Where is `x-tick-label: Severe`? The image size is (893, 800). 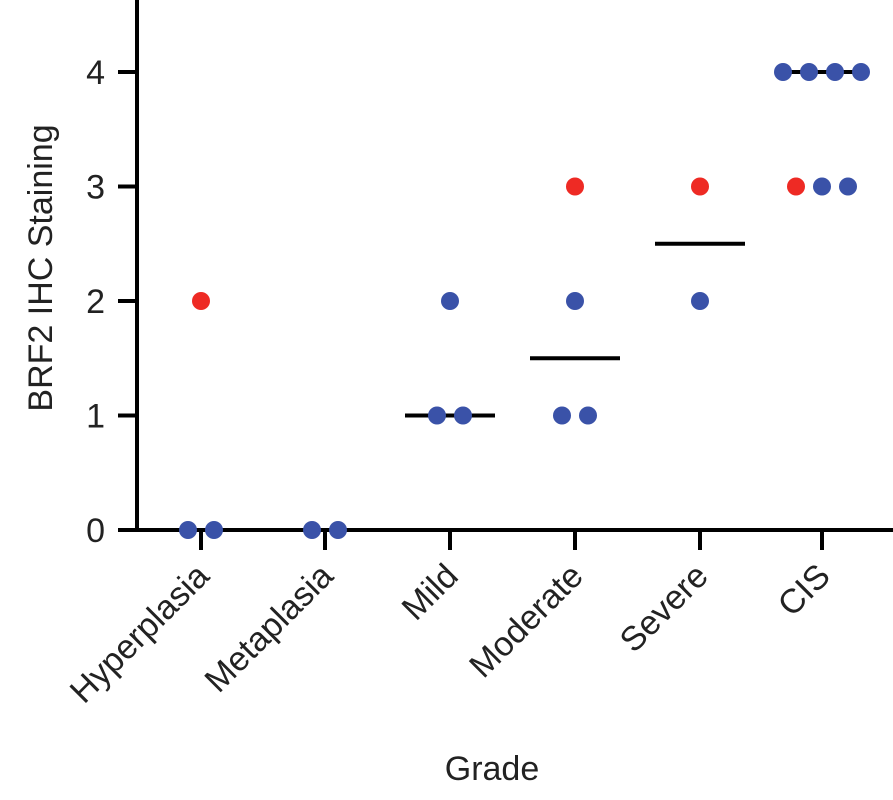
x-tick-label: Severe is located at coordinates (664, 608).